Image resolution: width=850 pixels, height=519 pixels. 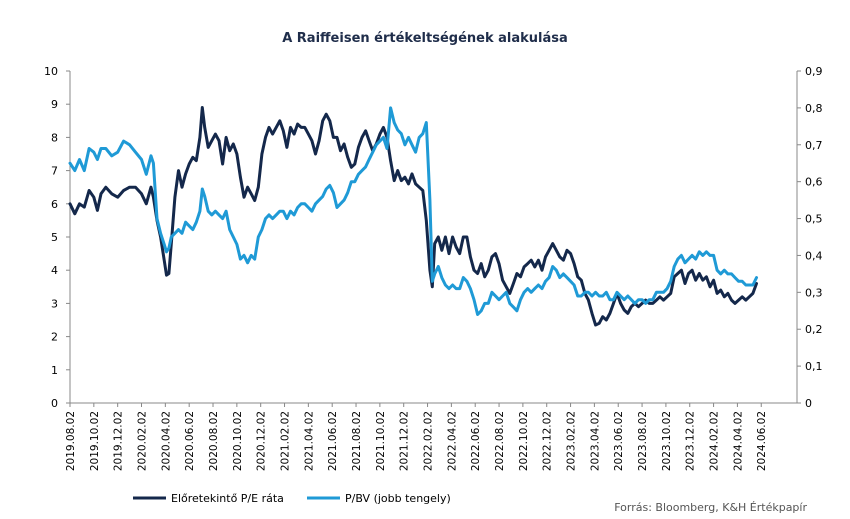 What do you see at coordinates (548, 441) in the screenshot?
I see `x-tick-label: 2022.12.02` at bounding box center [548, 441].